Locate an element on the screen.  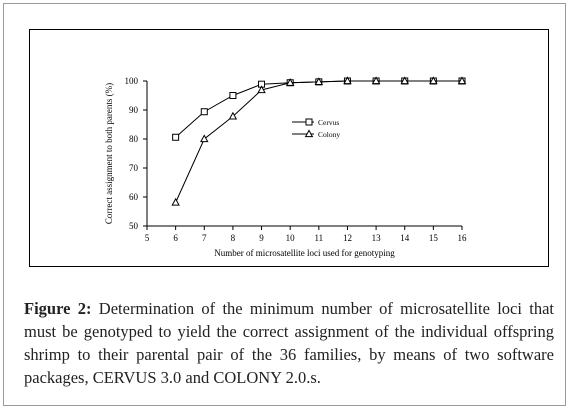
x-tick-label: 12 is located at coordinates (347, 238).